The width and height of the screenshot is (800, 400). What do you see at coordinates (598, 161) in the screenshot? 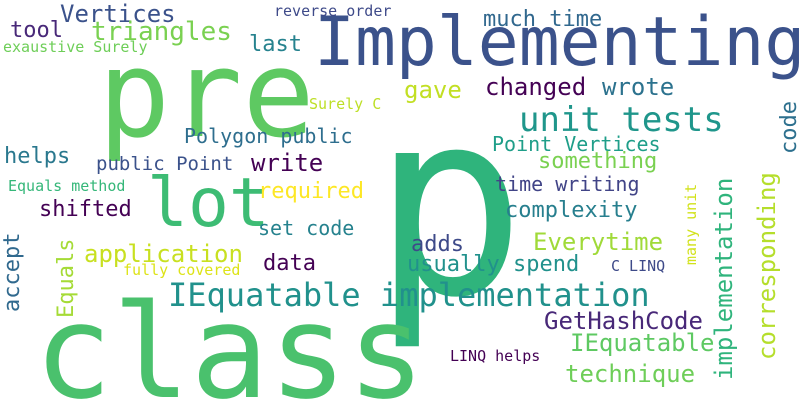
I see `cloud-word: something` at bounding box center [598, 161].